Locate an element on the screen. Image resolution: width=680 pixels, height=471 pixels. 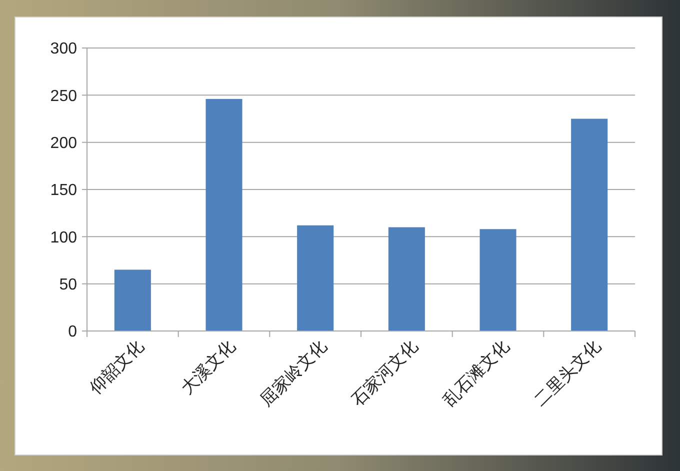
x-tick-label: 仰韶文化 is located at coordinates (117, 367).